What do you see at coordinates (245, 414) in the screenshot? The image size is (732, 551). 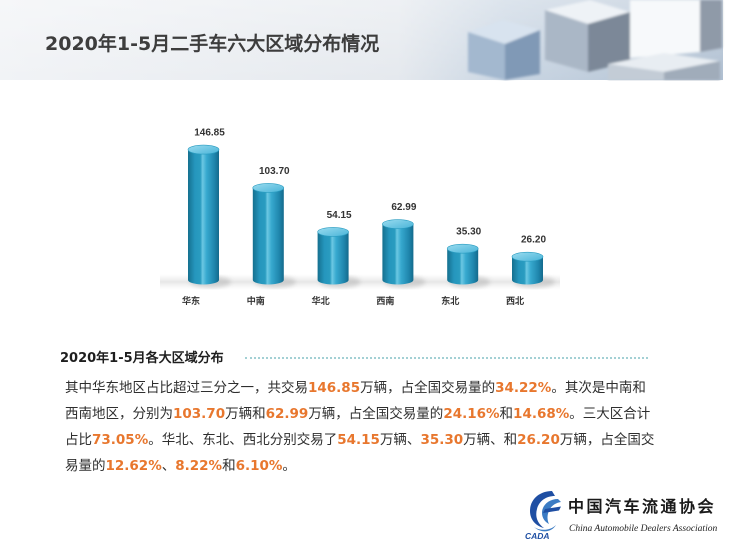 I see `paragraph-text: 万辆和` at bounding box center [245, 414].